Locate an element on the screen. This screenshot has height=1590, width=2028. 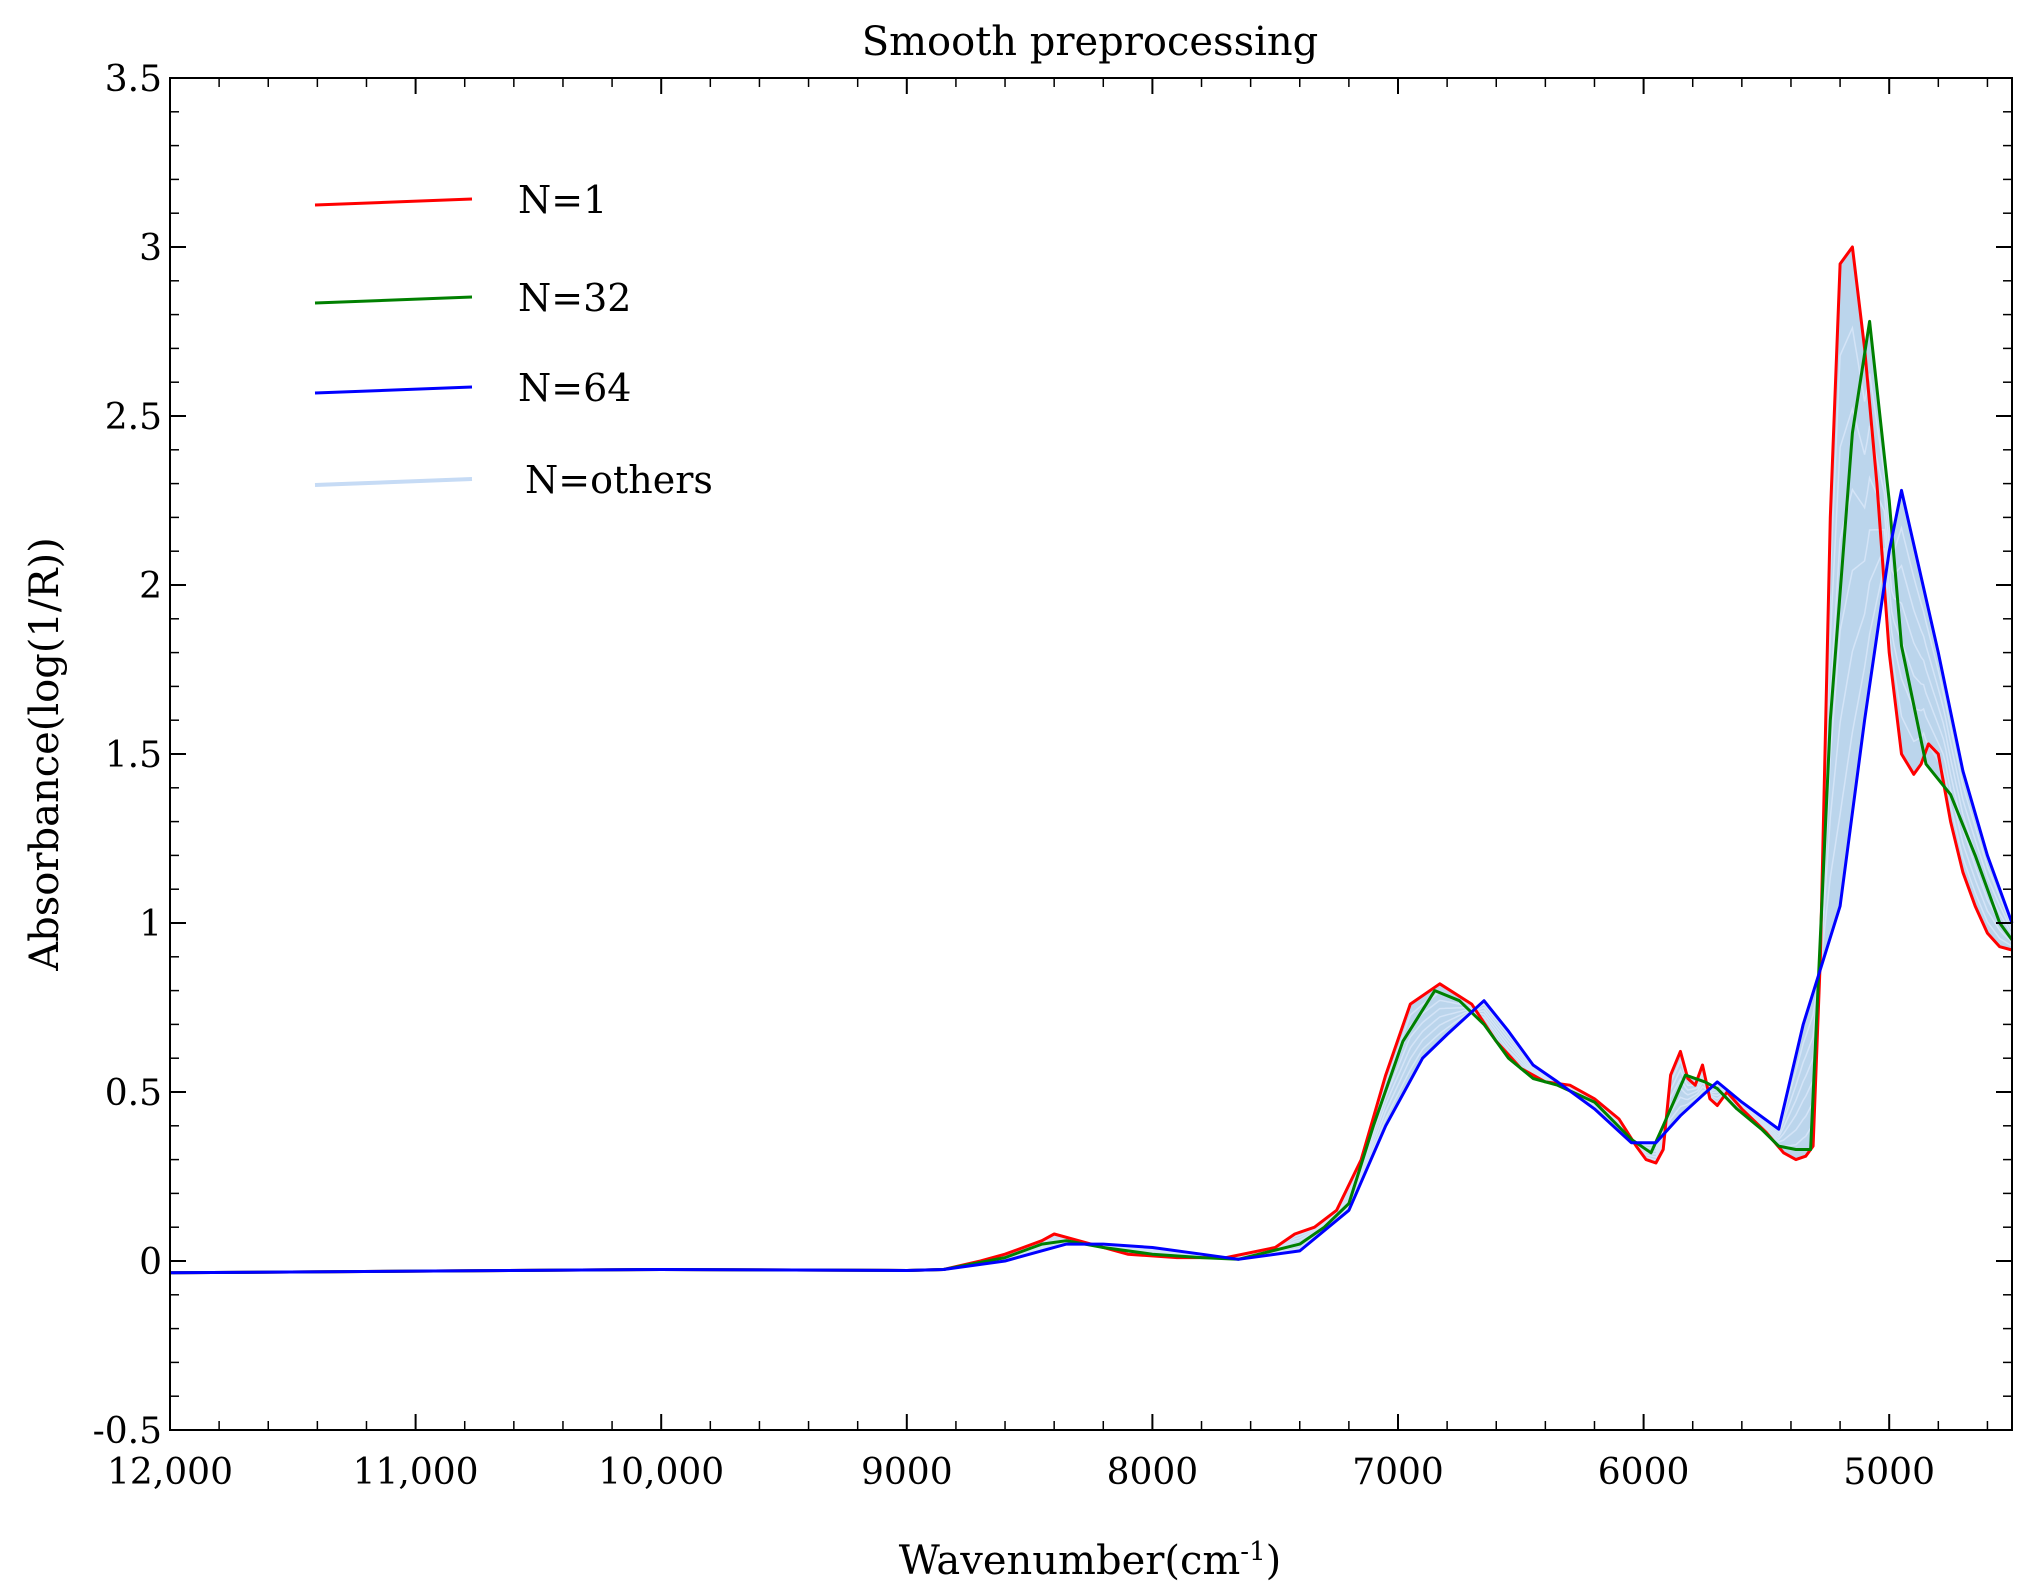
x-tick-label: 8000 is located at coordinates (1153, 1472).